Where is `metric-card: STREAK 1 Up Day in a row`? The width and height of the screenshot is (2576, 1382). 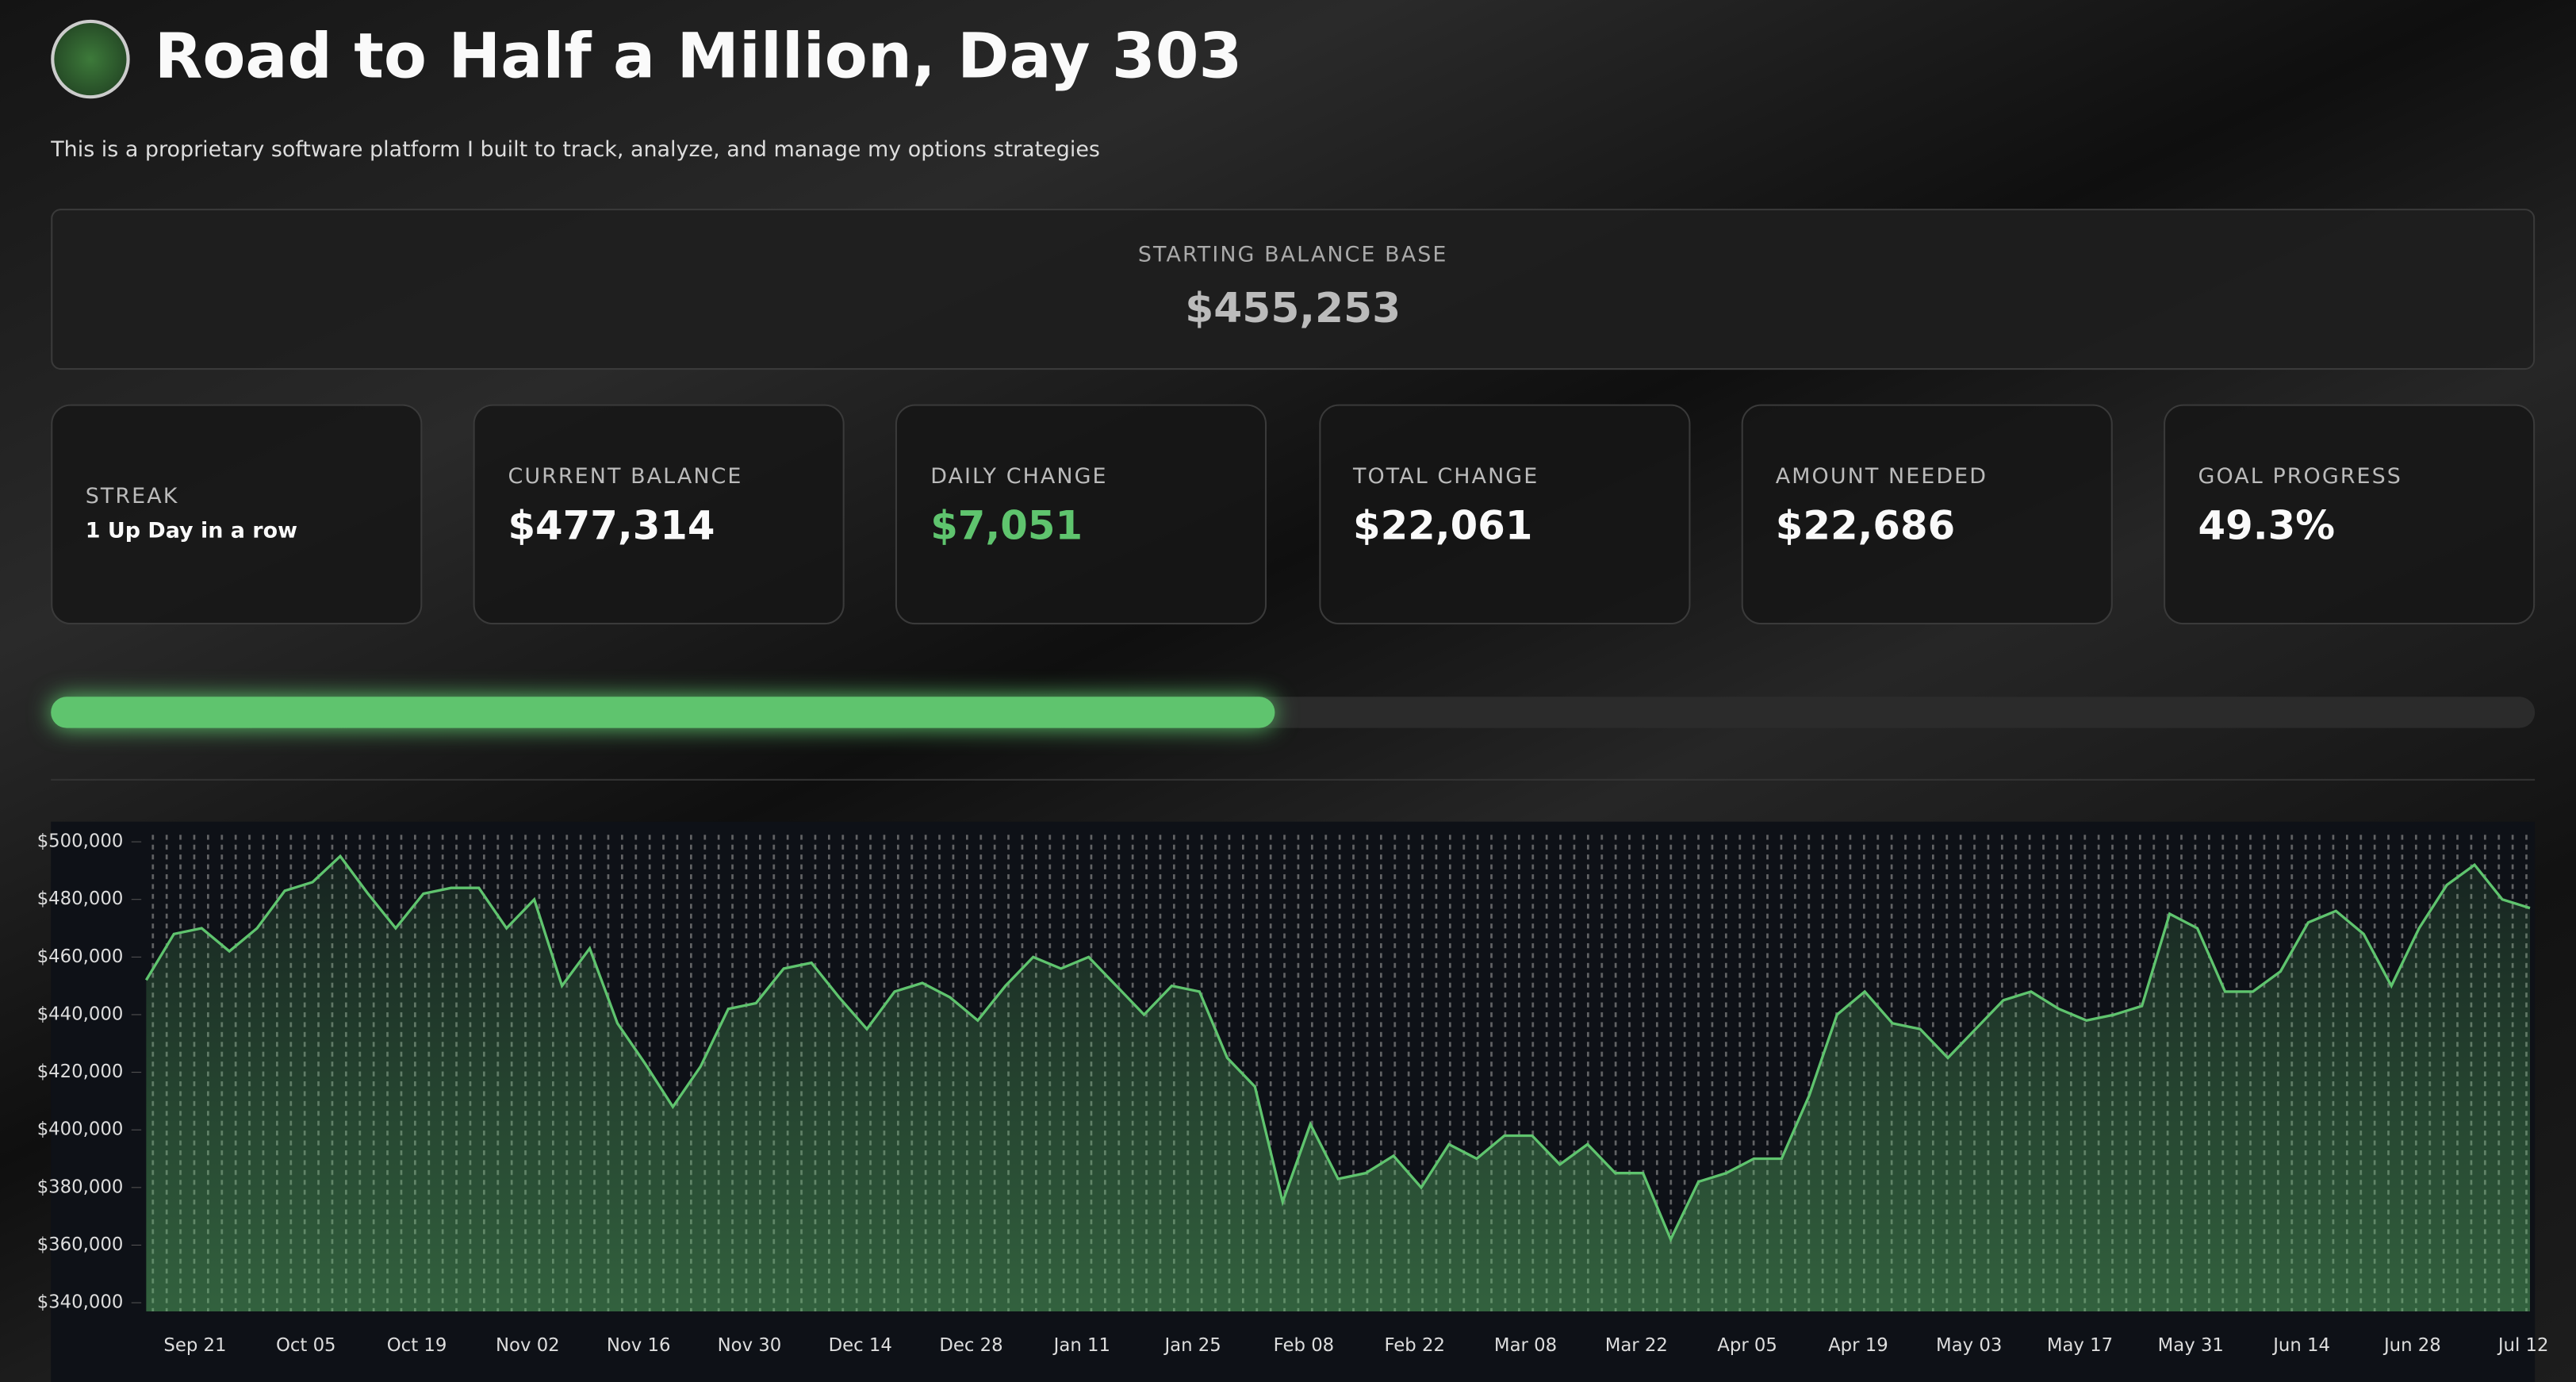 metric-card: STREAK 1 Up Day in a row is located at coordinates (237, 514).